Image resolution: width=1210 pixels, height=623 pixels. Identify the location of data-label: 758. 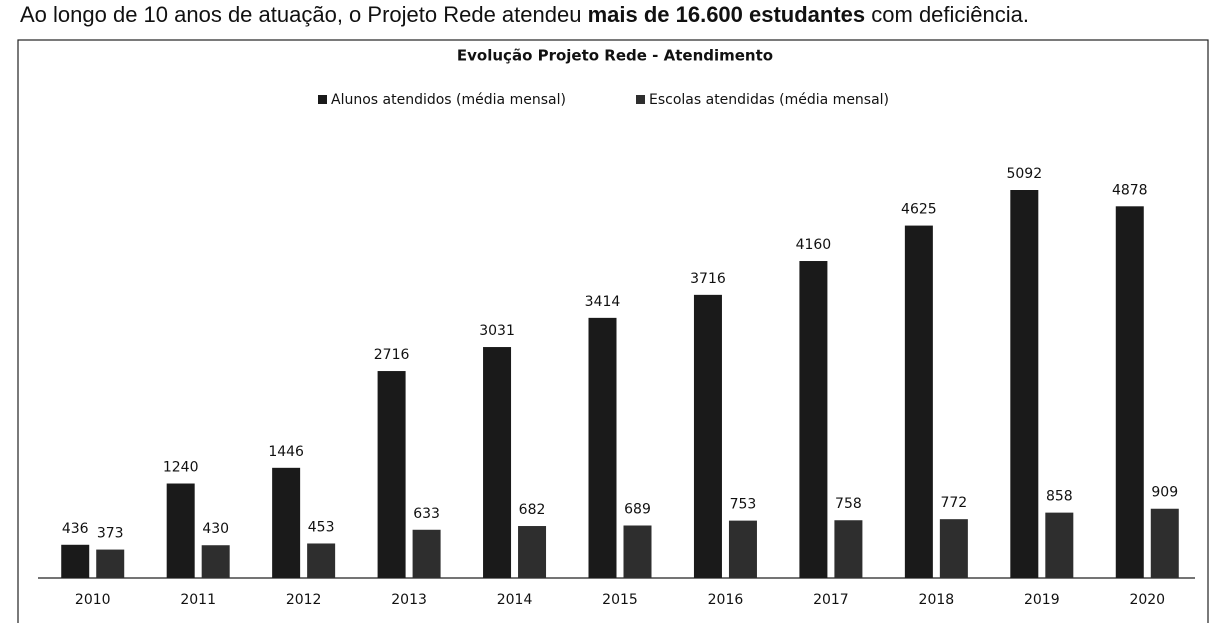
(848, 504).